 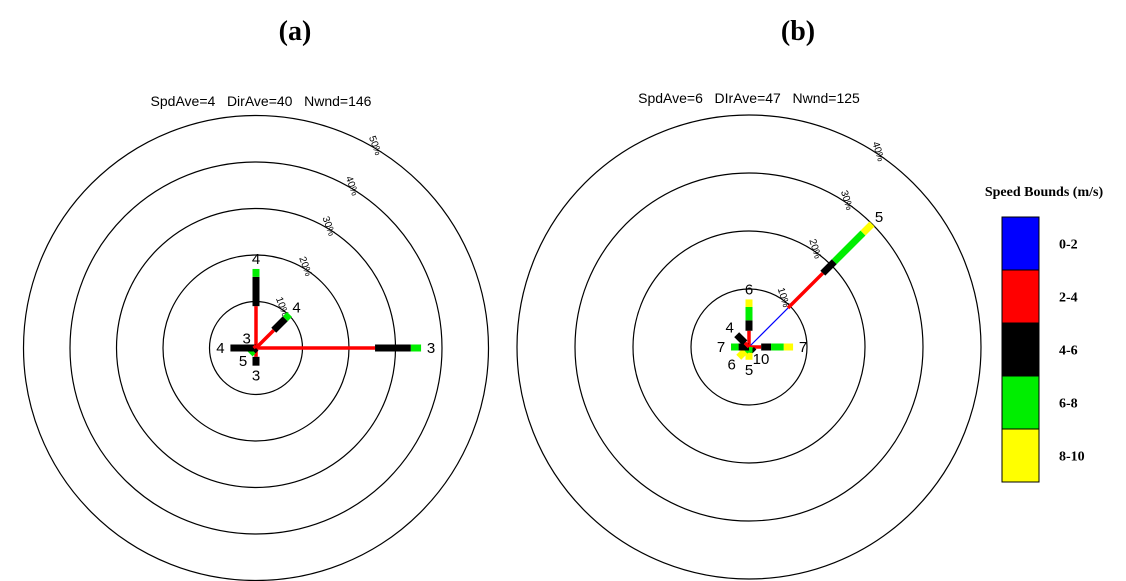 What do you see at coordinates (1068, 404) in the screenshot?
I see `legend-label-6-8: 6-8` at bounding box center [1068, 404].